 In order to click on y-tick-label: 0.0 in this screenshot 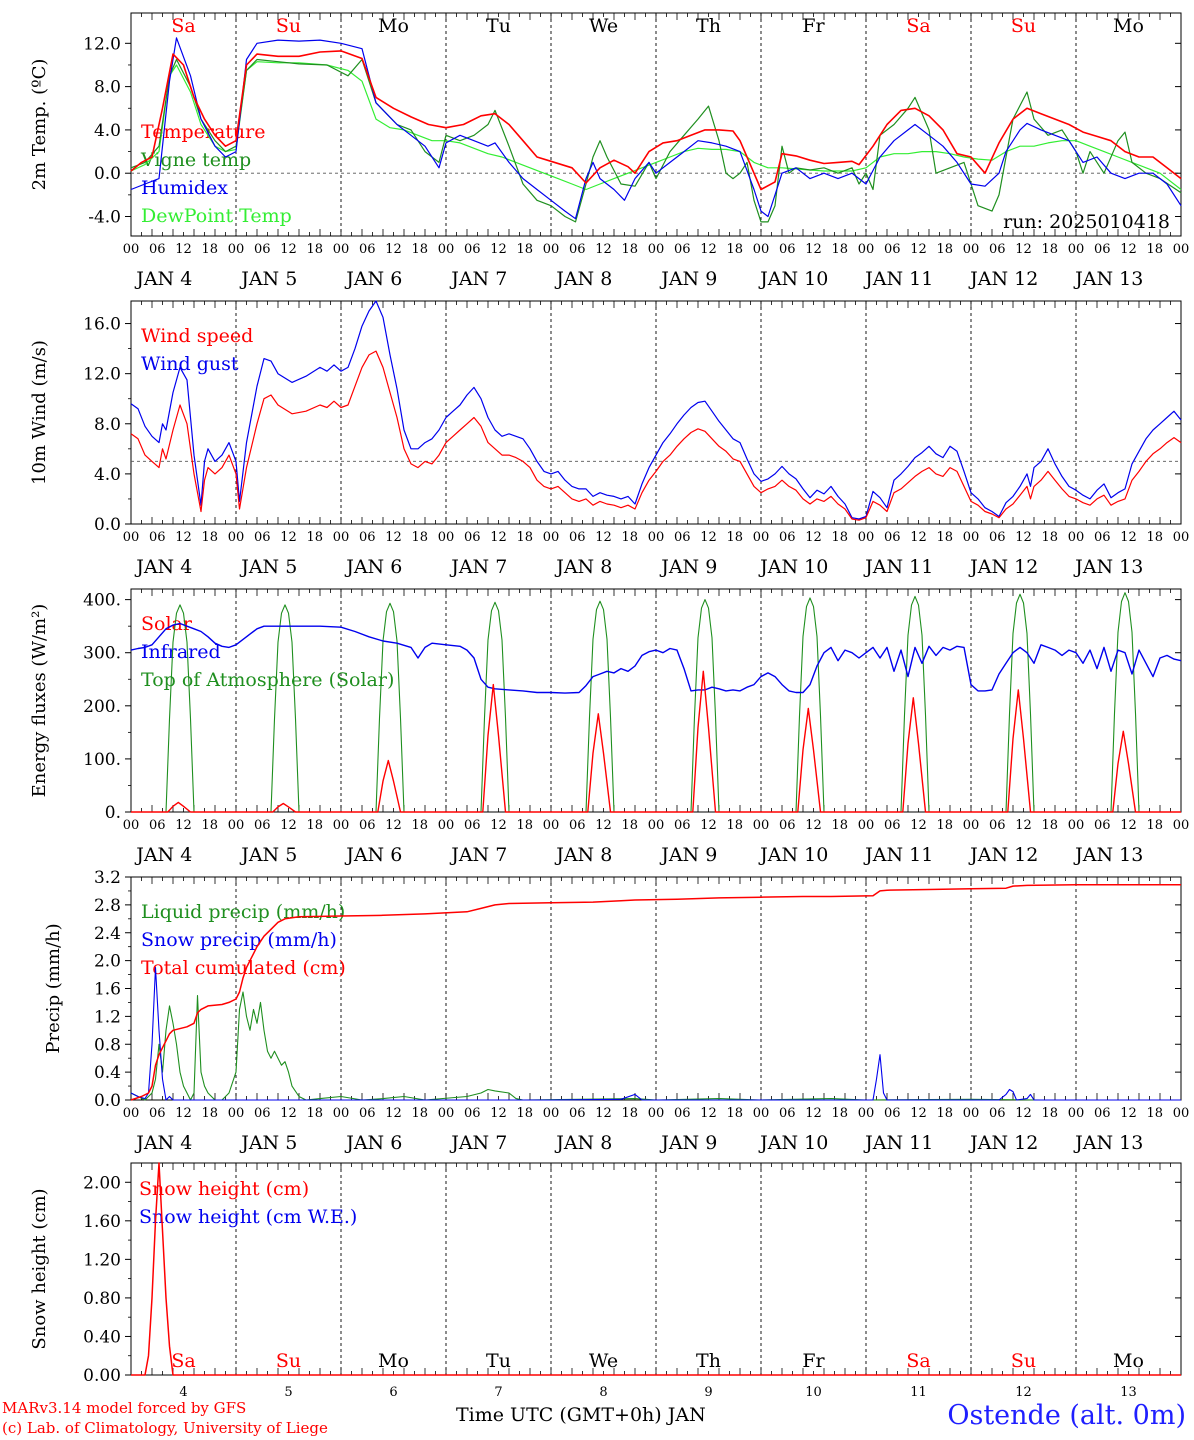, I will do `click(107, 174)`.